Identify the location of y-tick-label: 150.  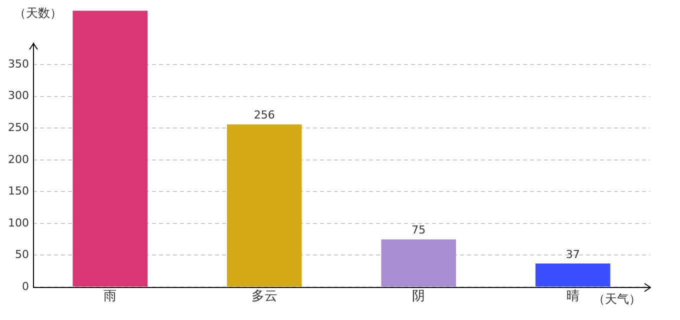
(18, 191).